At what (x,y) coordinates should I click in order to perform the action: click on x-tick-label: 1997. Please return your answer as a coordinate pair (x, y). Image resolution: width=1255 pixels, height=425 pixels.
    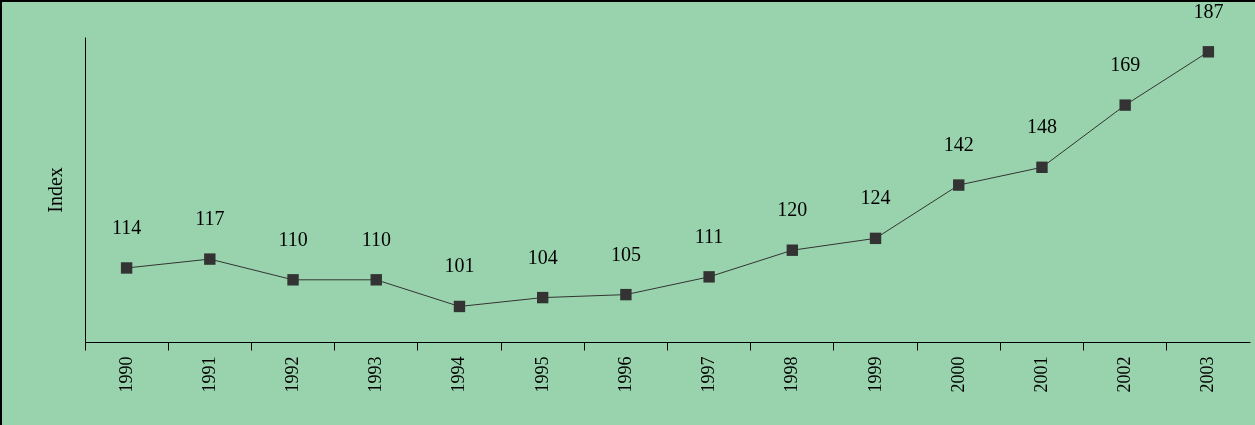
    Looking at the image, I should click on (708, 374).